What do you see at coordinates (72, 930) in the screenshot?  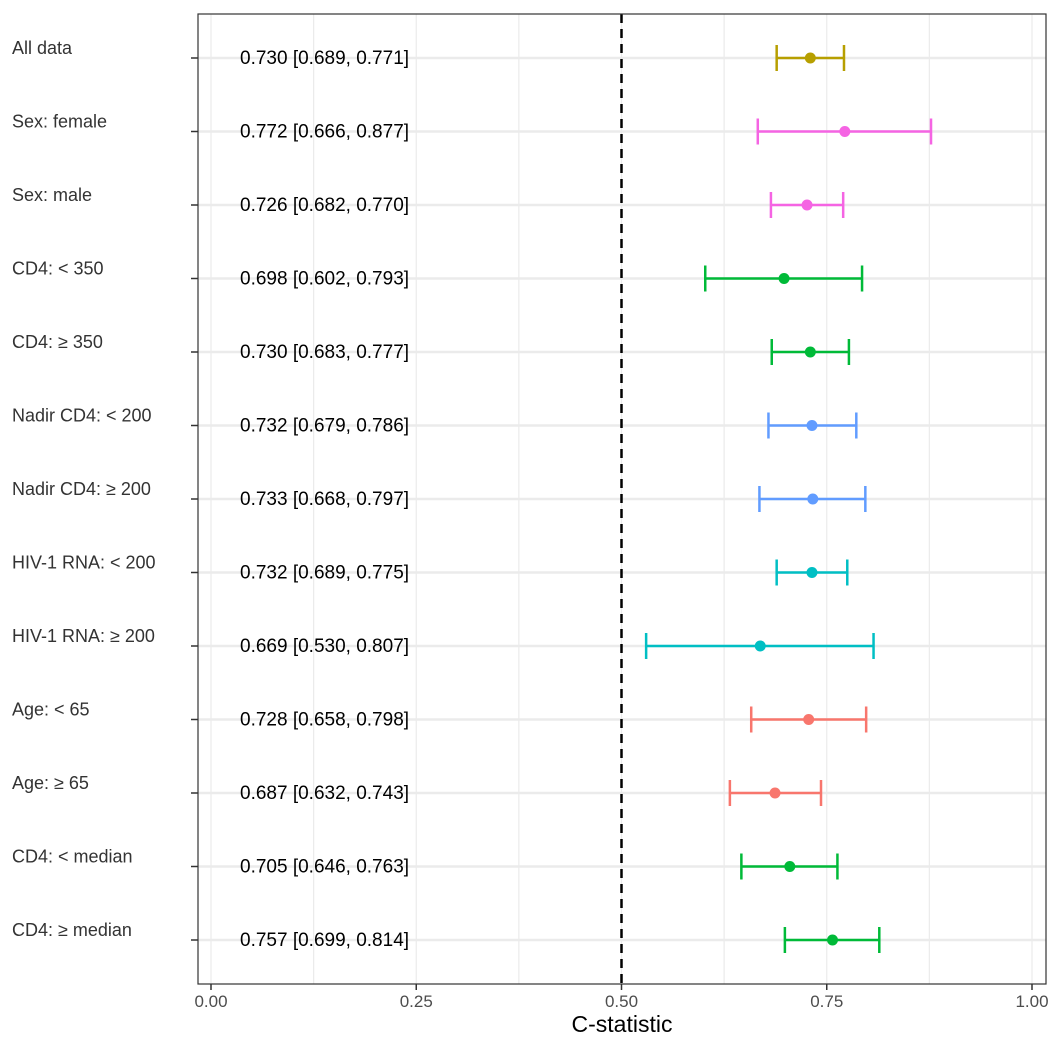 I see `y-label: CD4: ≥ median` at bounding box center [72, 930].